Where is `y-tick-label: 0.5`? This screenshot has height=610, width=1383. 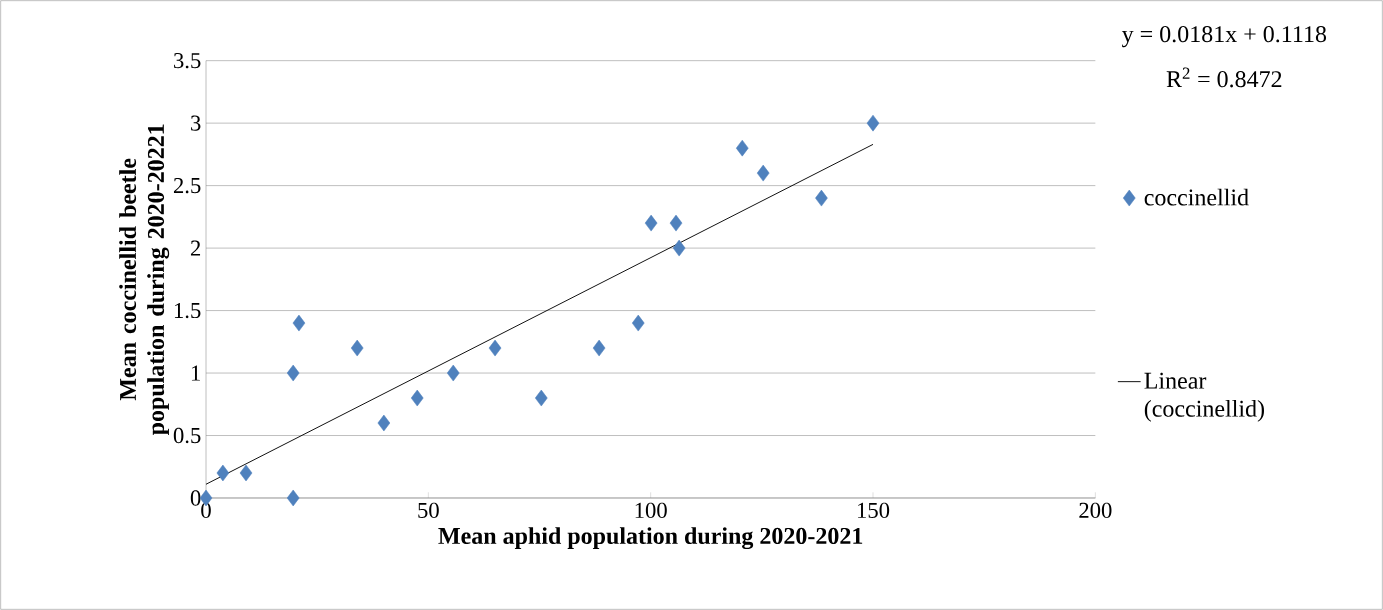 y-tick-label: 0.5 is located at coordinates (187, 435).